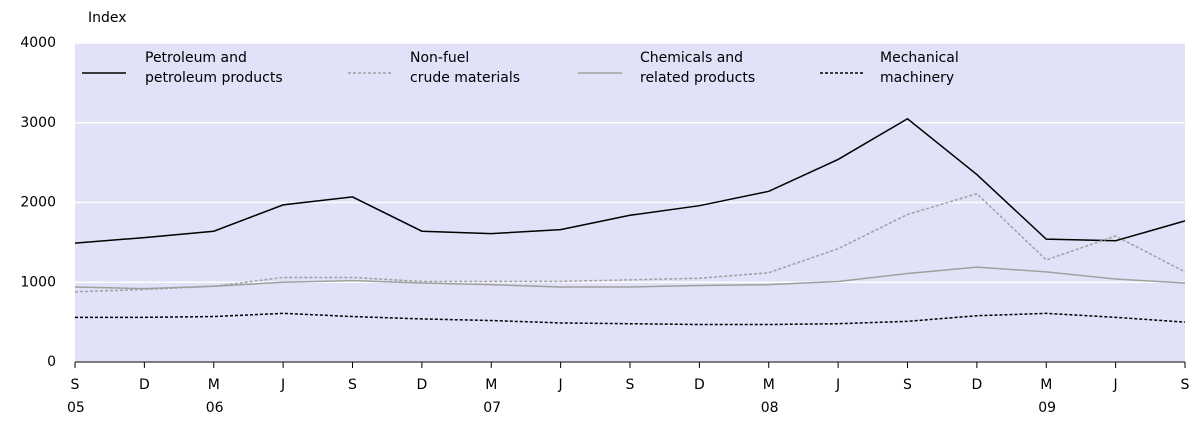  Describe the element at coordinates (107, 18) in the screenshot. I see `y-axis-label: Index` at that location.